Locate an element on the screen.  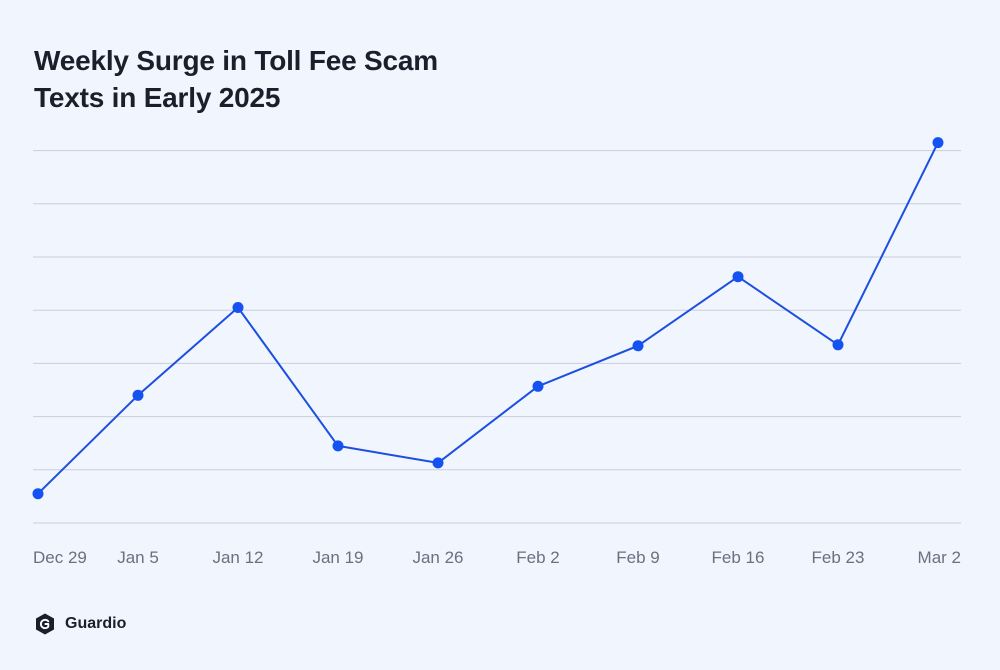
x-tick-label: Mar 2 is located at coordinates (939, 557).